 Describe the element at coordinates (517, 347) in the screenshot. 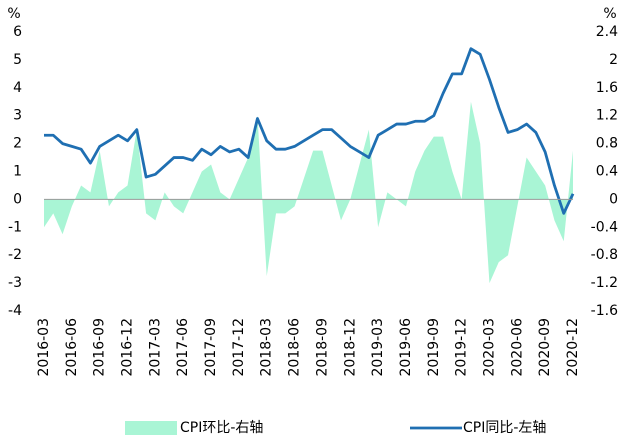

I see `x-tick-label: 2020-06` at that location.